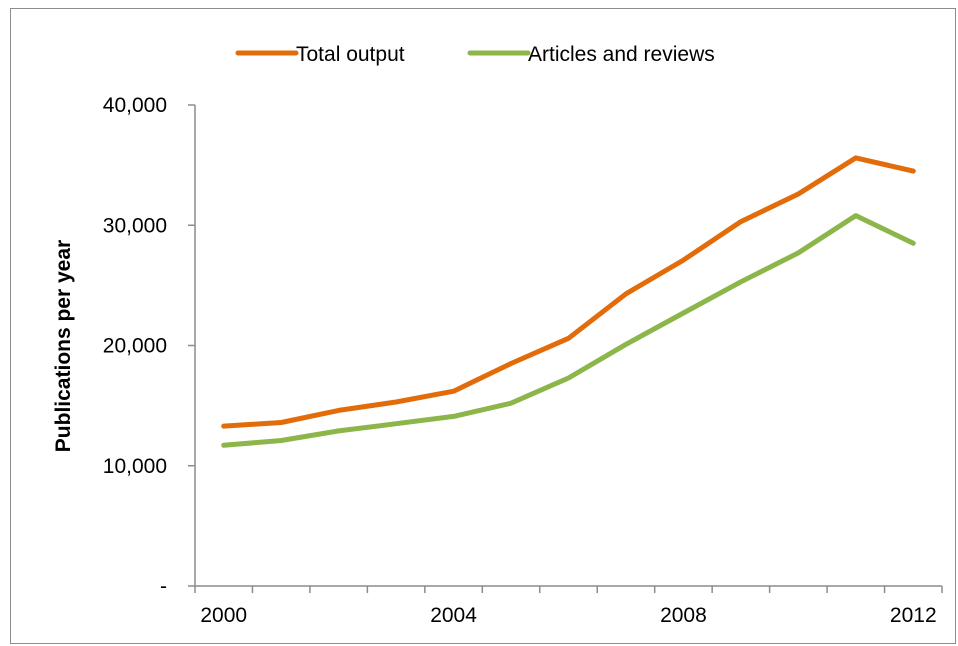 The height and width of the screenshot is (646, 958). What do you see at coordinates (453, 615) in the screenshot?
I see `x-tick-label: 2004` at bounding box center [453, 615].